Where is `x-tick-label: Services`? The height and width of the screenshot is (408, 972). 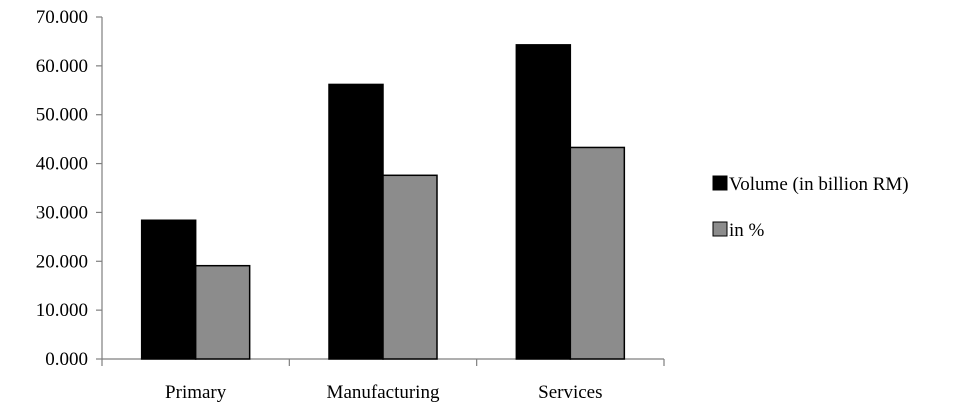 x-tick-label: Services is located at coordinates (570, 392).